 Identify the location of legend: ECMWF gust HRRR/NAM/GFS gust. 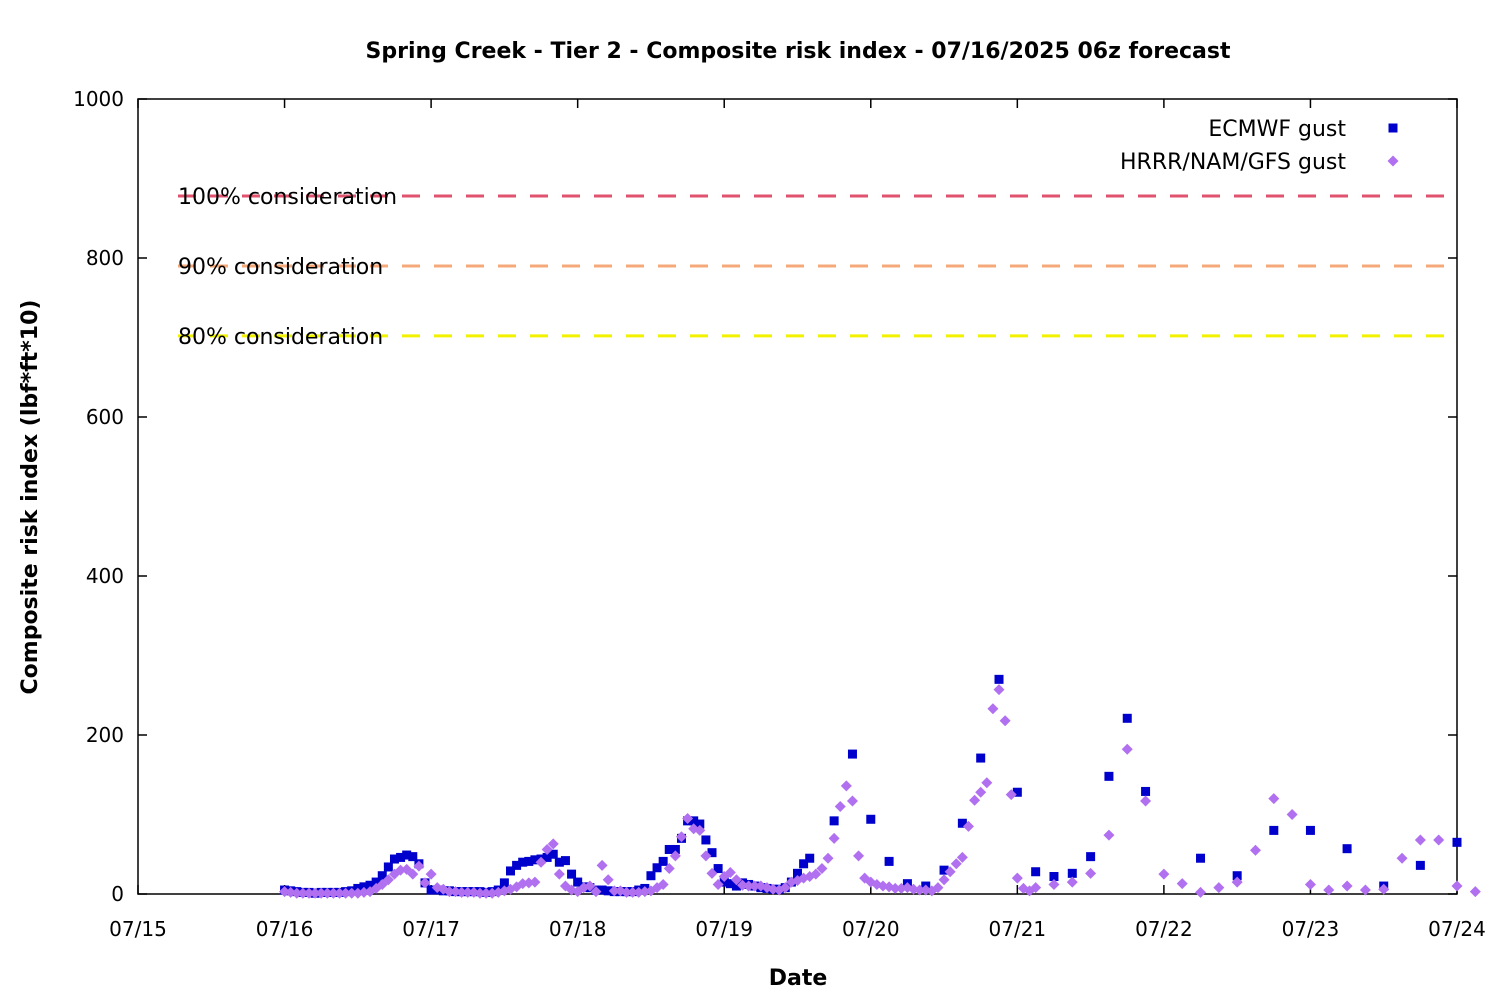
(1259, 146).